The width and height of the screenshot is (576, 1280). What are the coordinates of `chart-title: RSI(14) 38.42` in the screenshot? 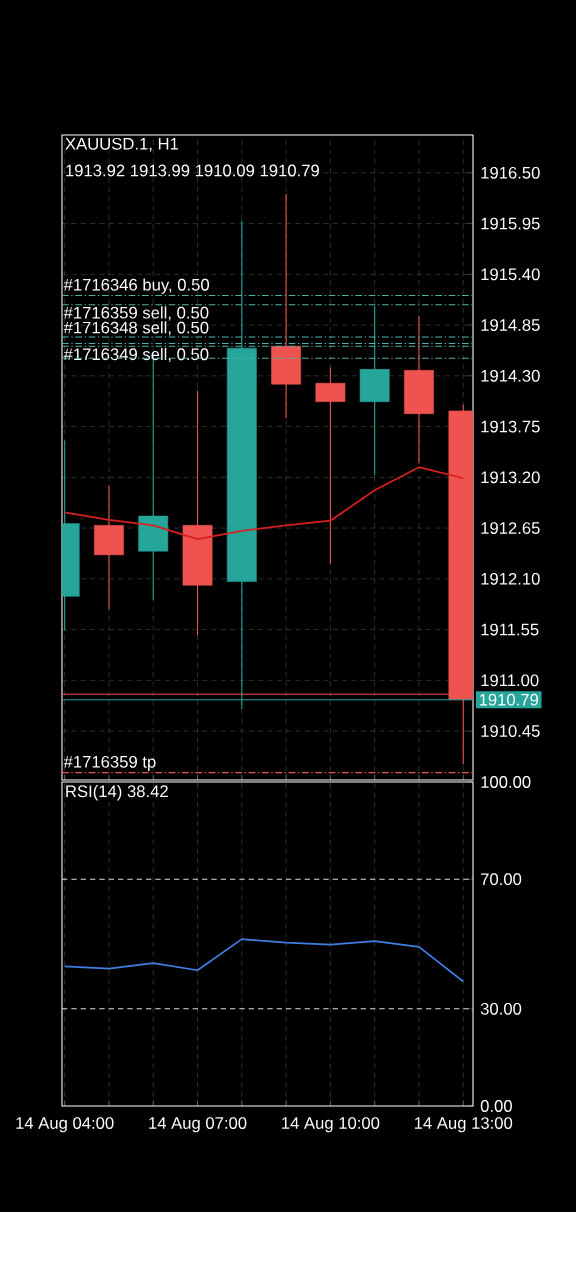 It's located at (117, 792).